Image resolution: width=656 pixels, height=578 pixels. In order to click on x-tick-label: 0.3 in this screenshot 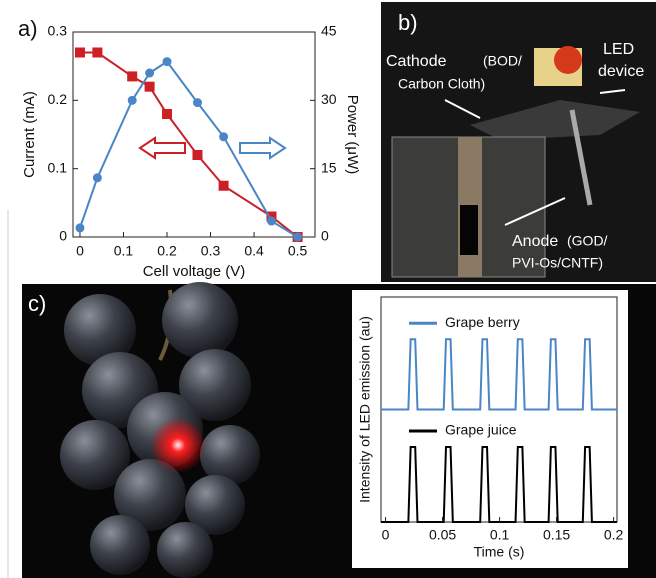, I will do `click(211, 251)`.